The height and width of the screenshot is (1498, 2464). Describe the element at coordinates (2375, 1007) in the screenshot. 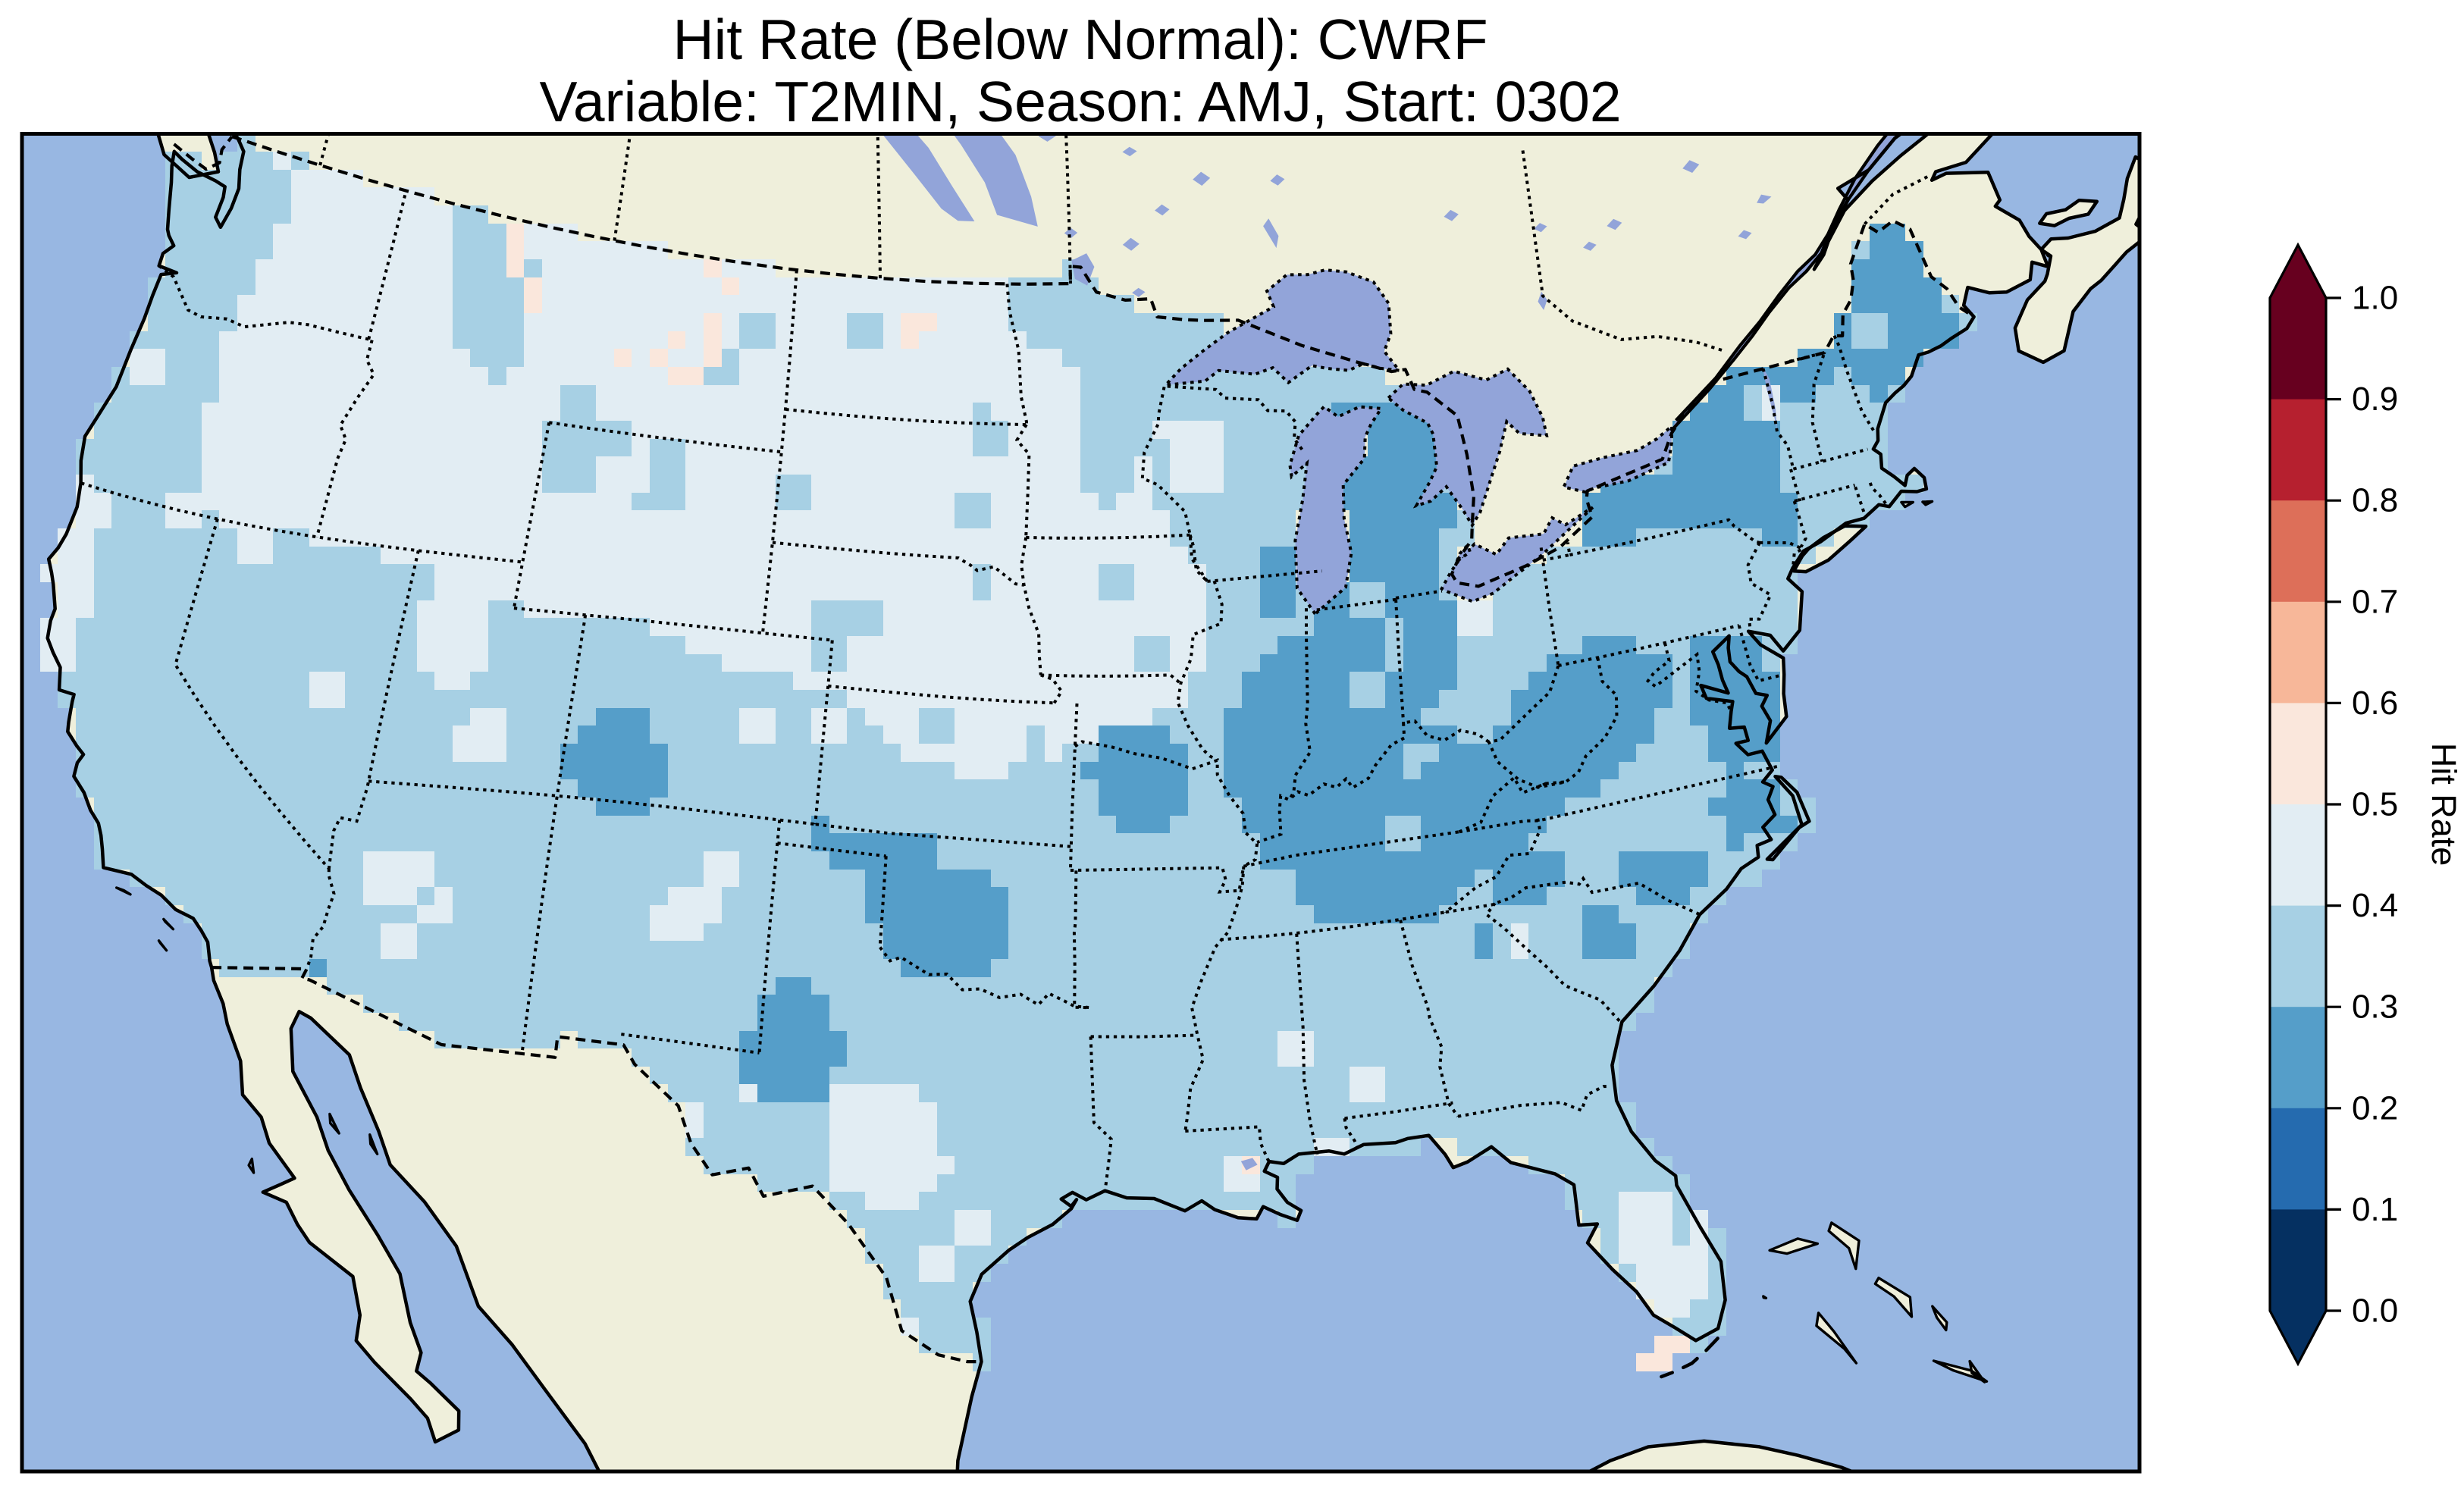

I see `svg-text: 0.3` at that location.